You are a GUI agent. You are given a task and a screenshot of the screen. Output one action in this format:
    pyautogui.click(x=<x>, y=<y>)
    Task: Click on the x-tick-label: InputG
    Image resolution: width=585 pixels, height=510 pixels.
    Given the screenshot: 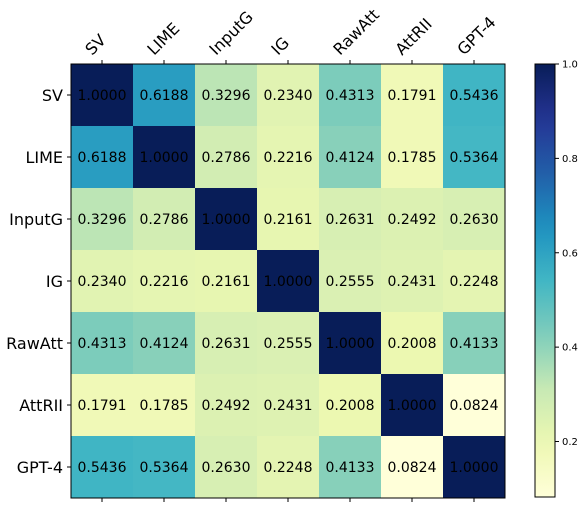 What is the action you would take?
    pyautogui.click(x=230, y=32)
    